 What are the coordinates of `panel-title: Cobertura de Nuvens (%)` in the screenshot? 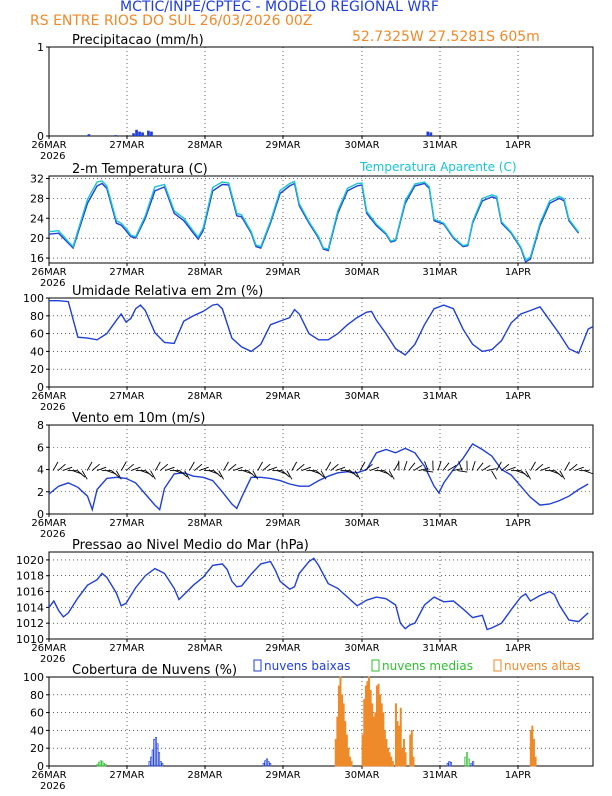 It's located at (154, 670).